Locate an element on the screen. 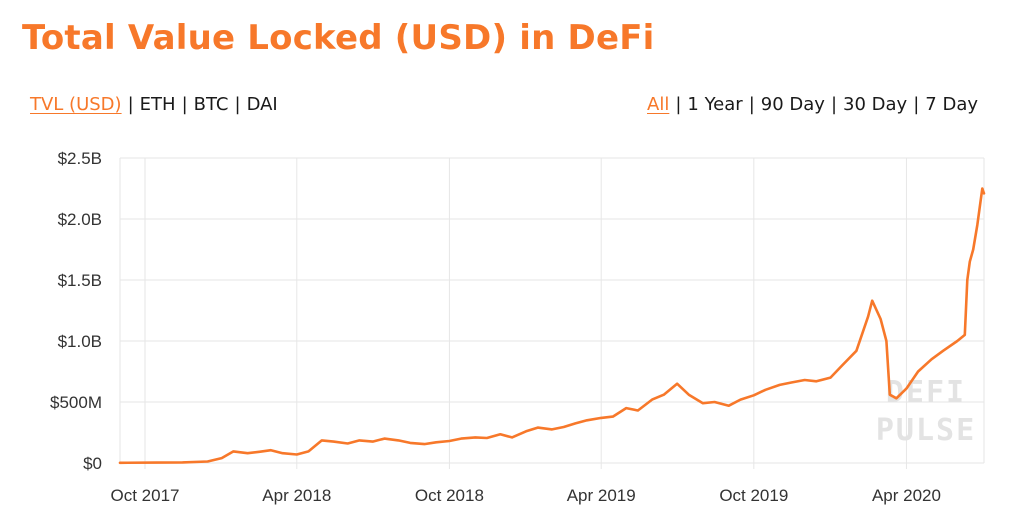  range-30-day: 30 Day is located at coordinates (875, 104).